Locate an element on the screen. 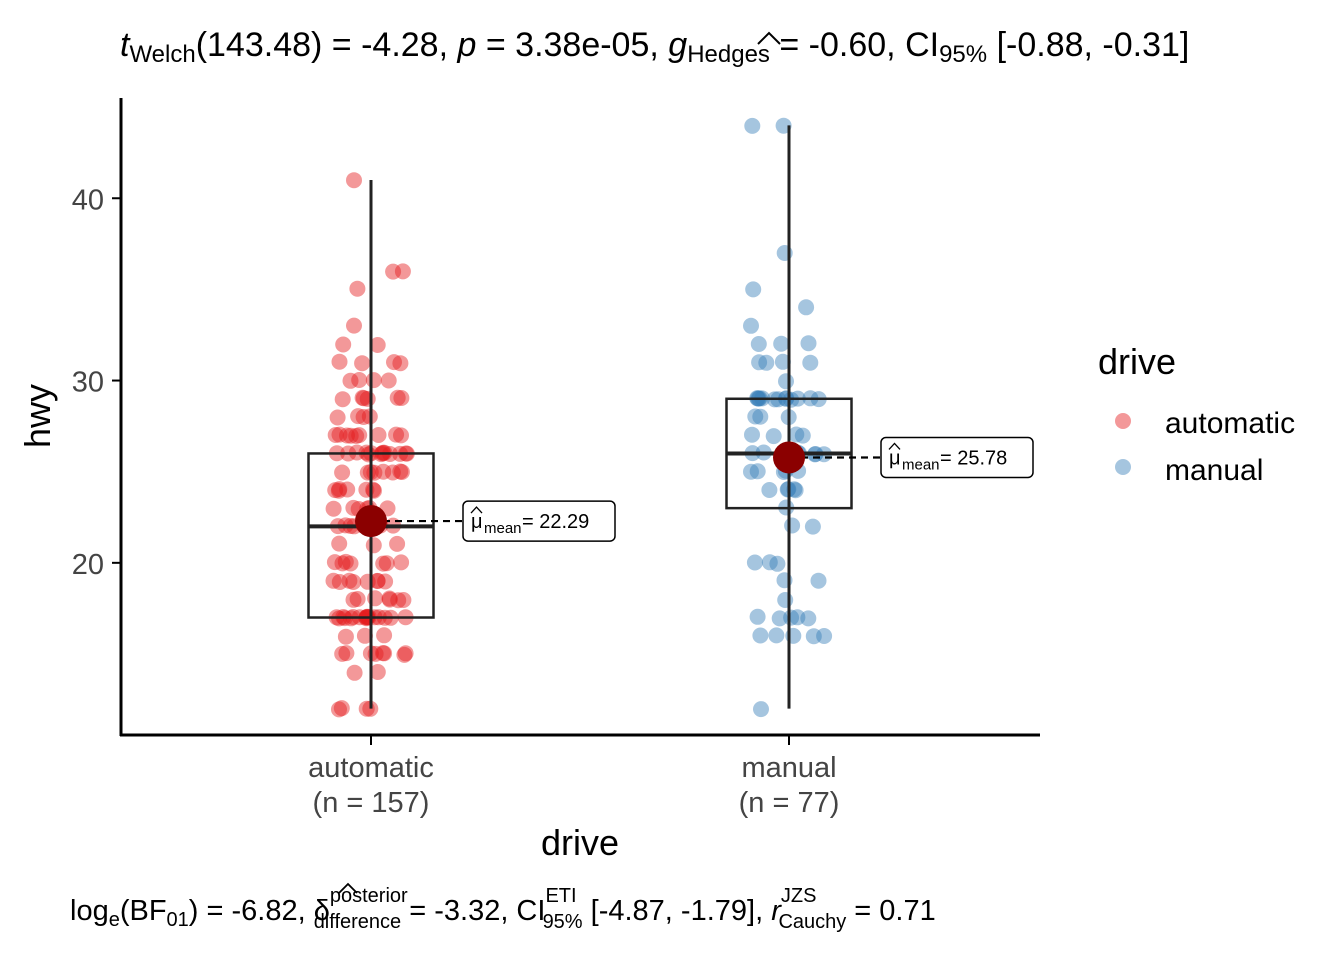  x-ticks: automatic(n = 157) manual(n = 77) is located at coordinates (573, 777).